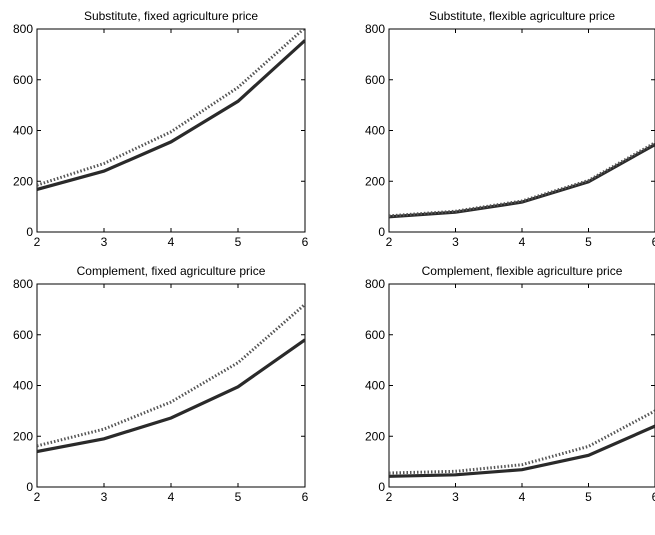  I want to click on chart-title: Complement, flexible agriculture price, so click(522, 271).